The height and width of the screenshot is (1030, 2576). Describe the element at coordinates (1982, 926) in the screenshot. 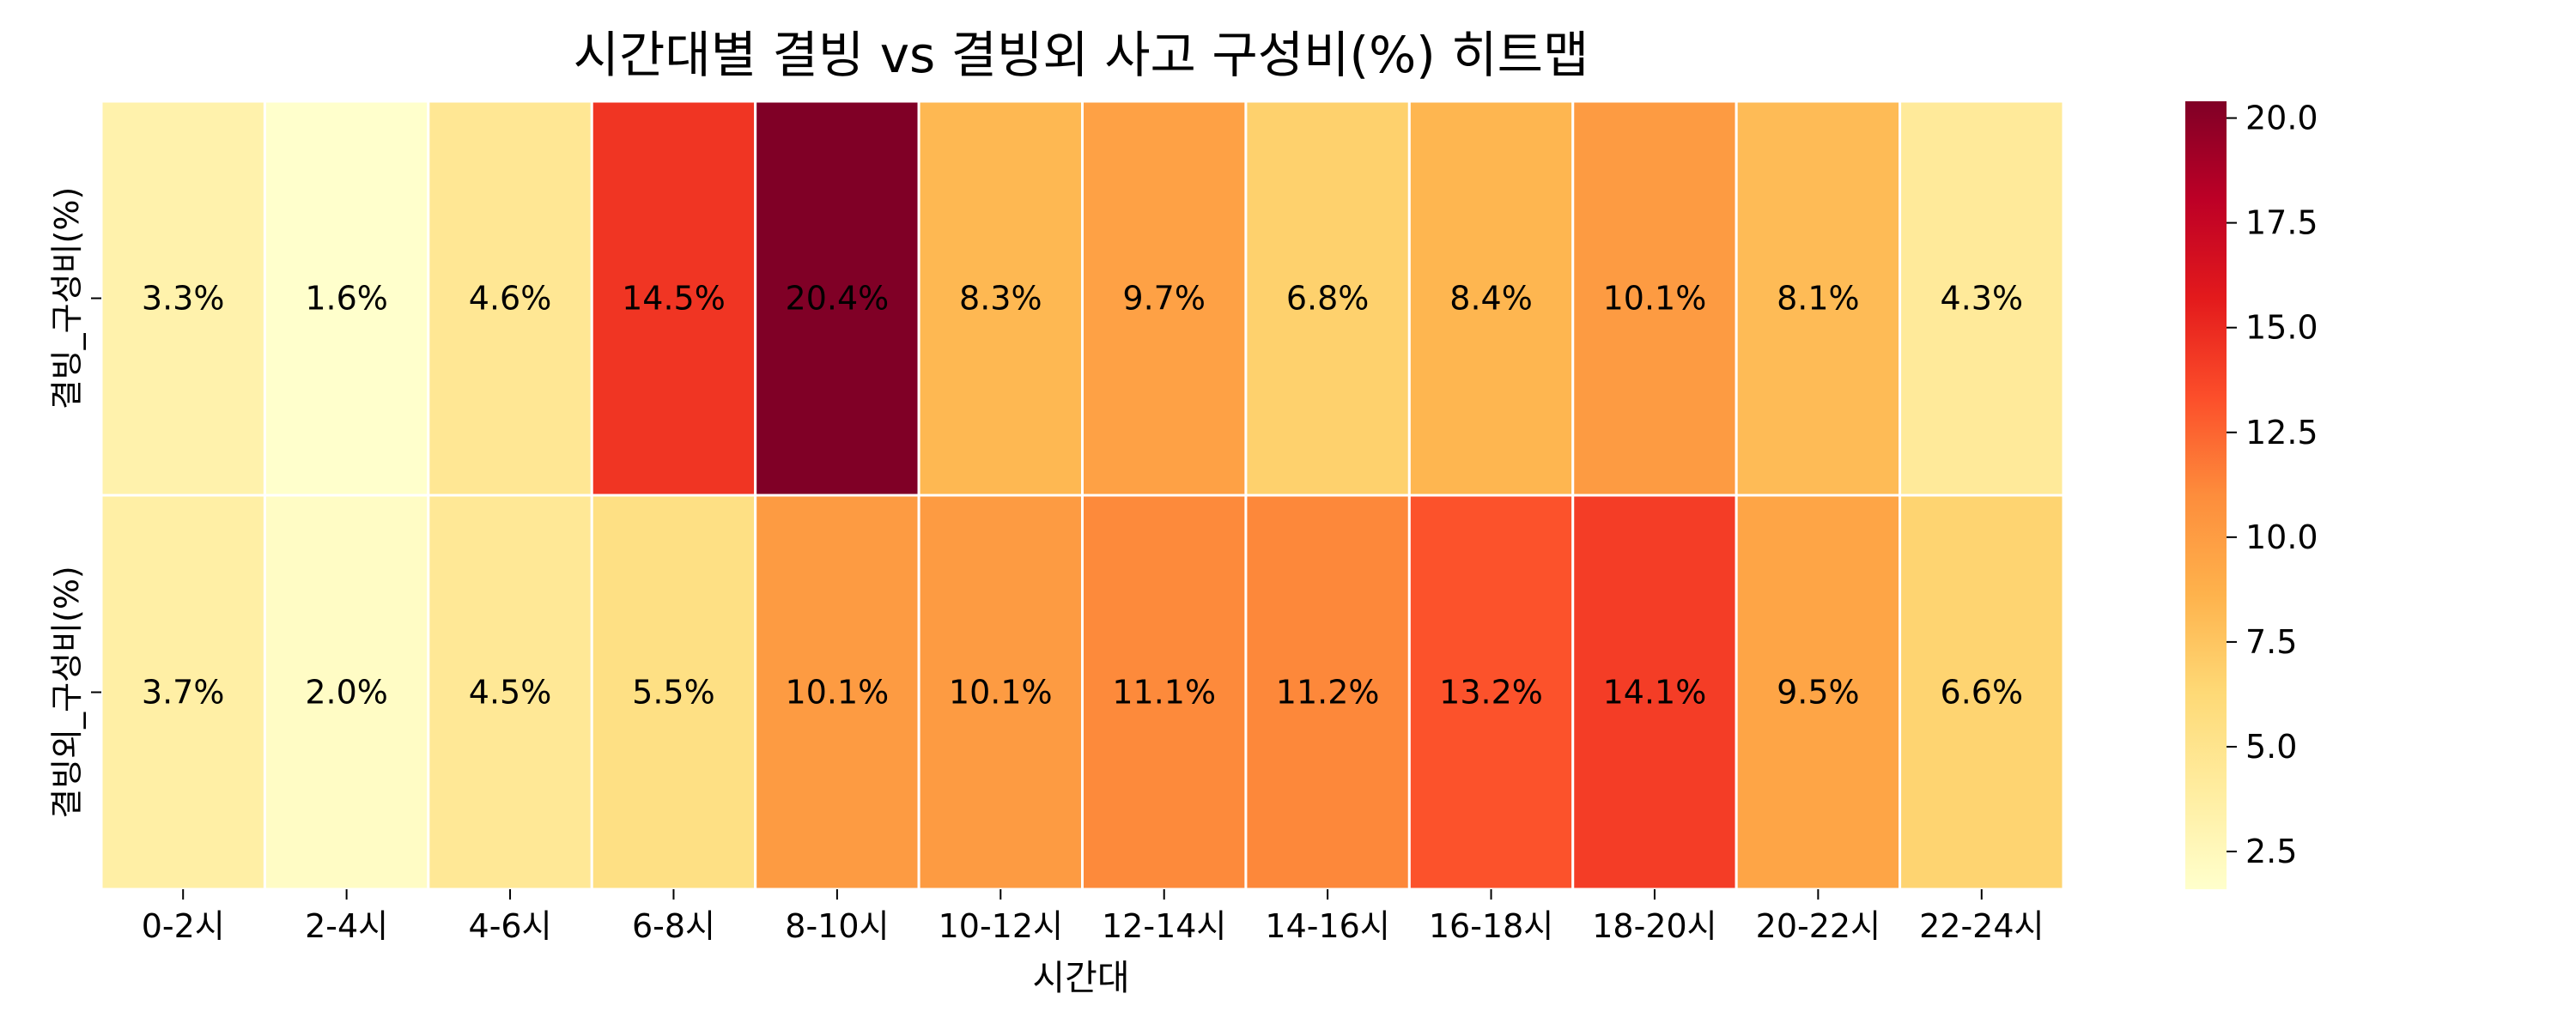

I see `x-tick-label: 22-24시` at that location.